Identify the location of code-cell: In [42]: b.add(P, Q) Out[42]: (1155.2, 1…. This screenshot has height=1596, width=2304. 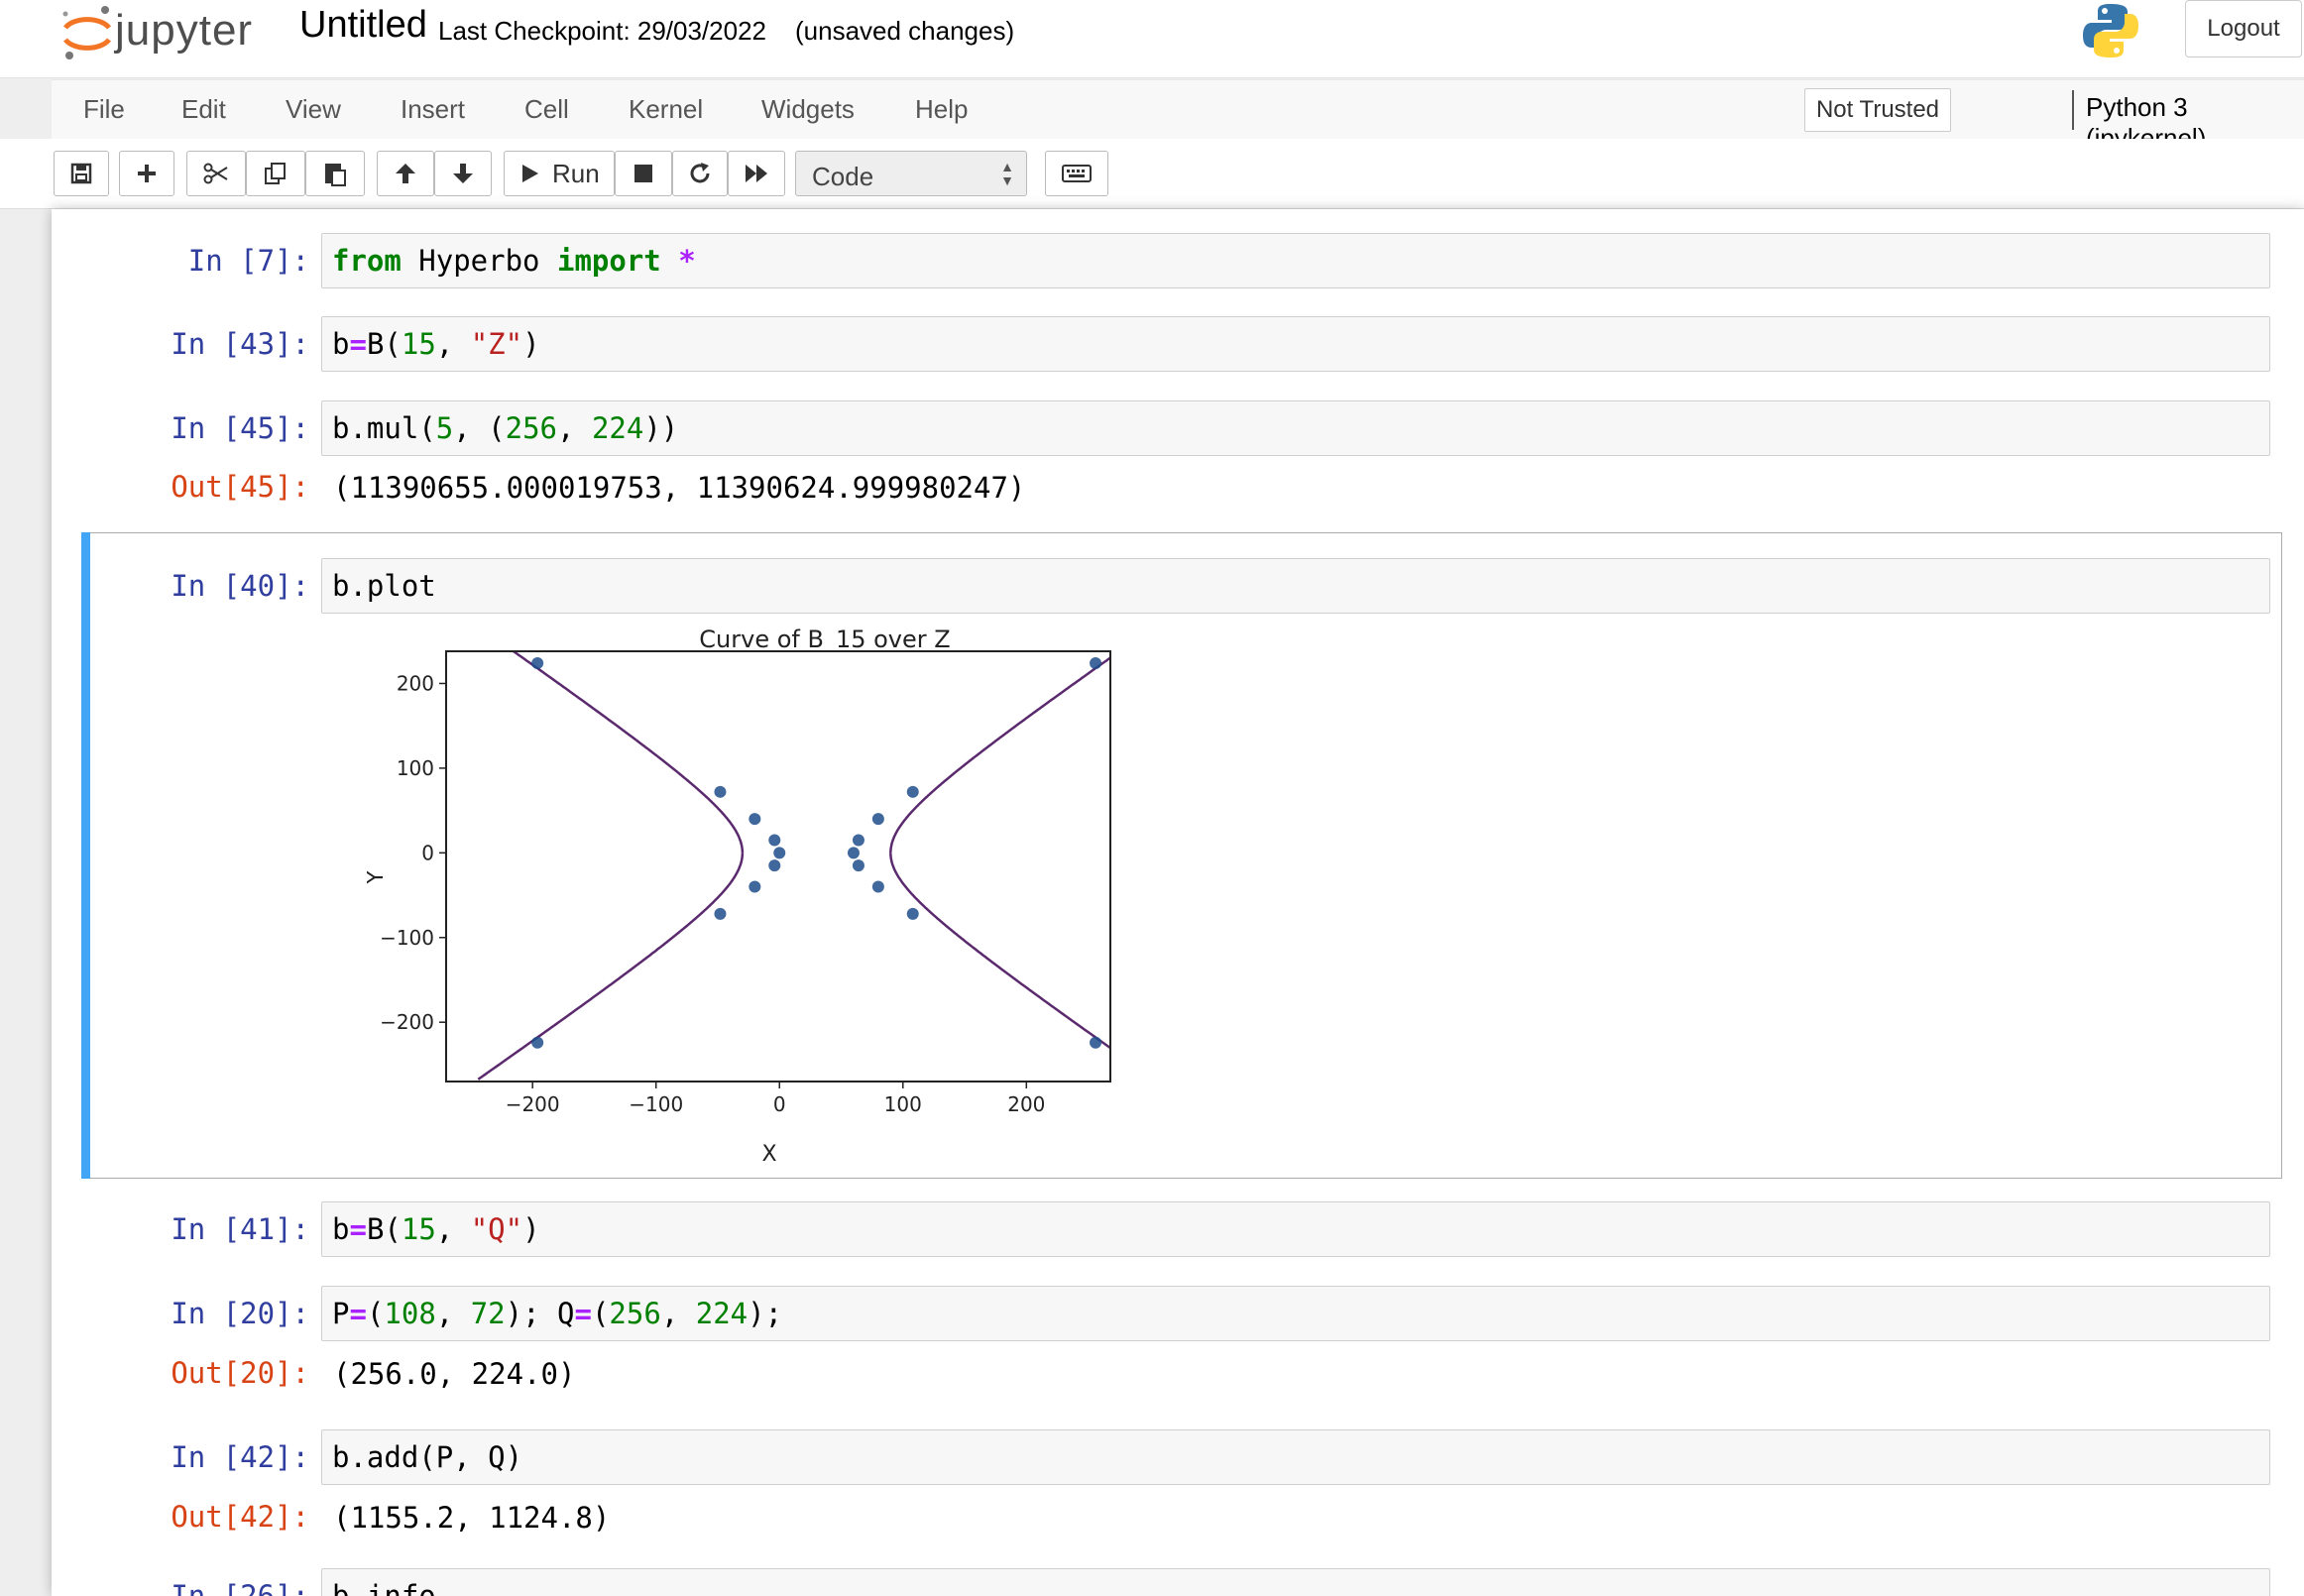
(1178, 1475).